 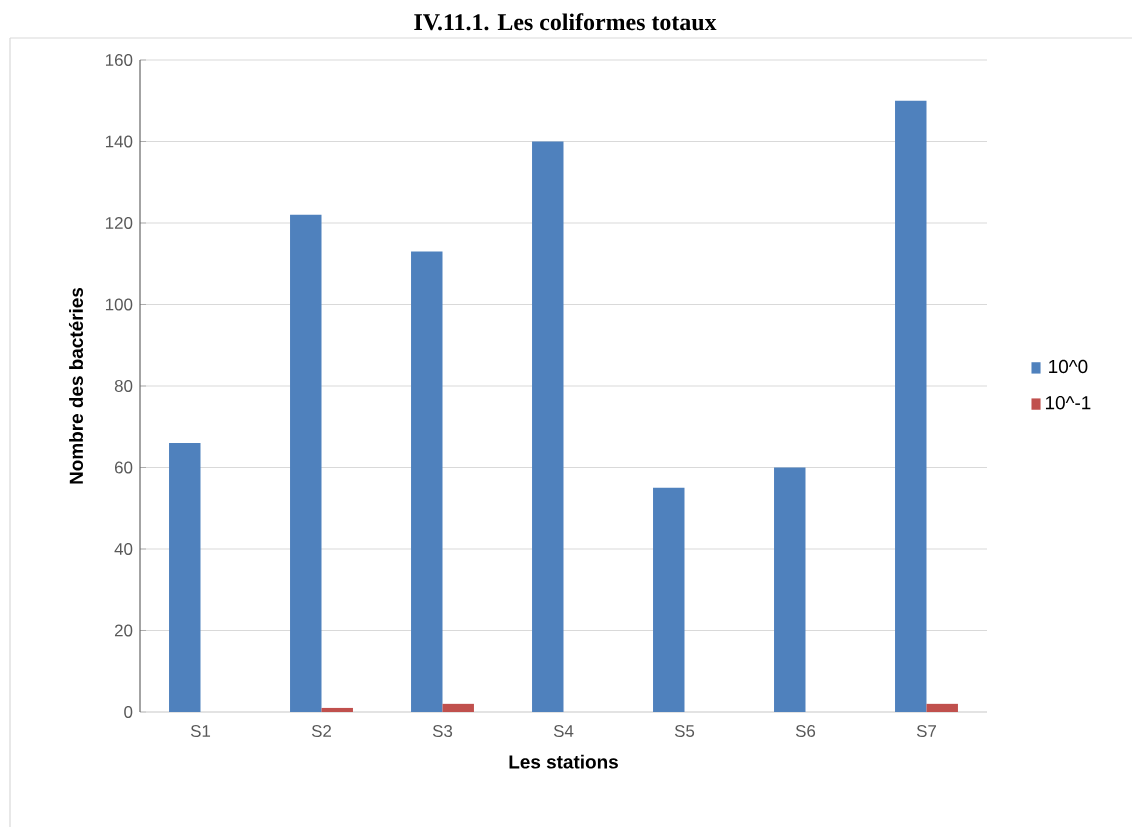 What do you see at coordinates (684, 731) in the screenshot?
I see `x-tick-label: S5` at bounding box center [684, 731].